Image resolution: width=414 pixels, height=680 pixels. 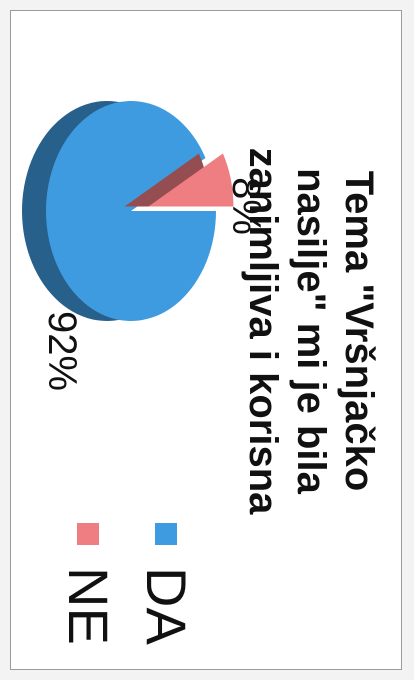 What do you see at coordinates (166, 606) in the screenshot?
I see `legend-label-da: DA` at bounding box center [166, 606].